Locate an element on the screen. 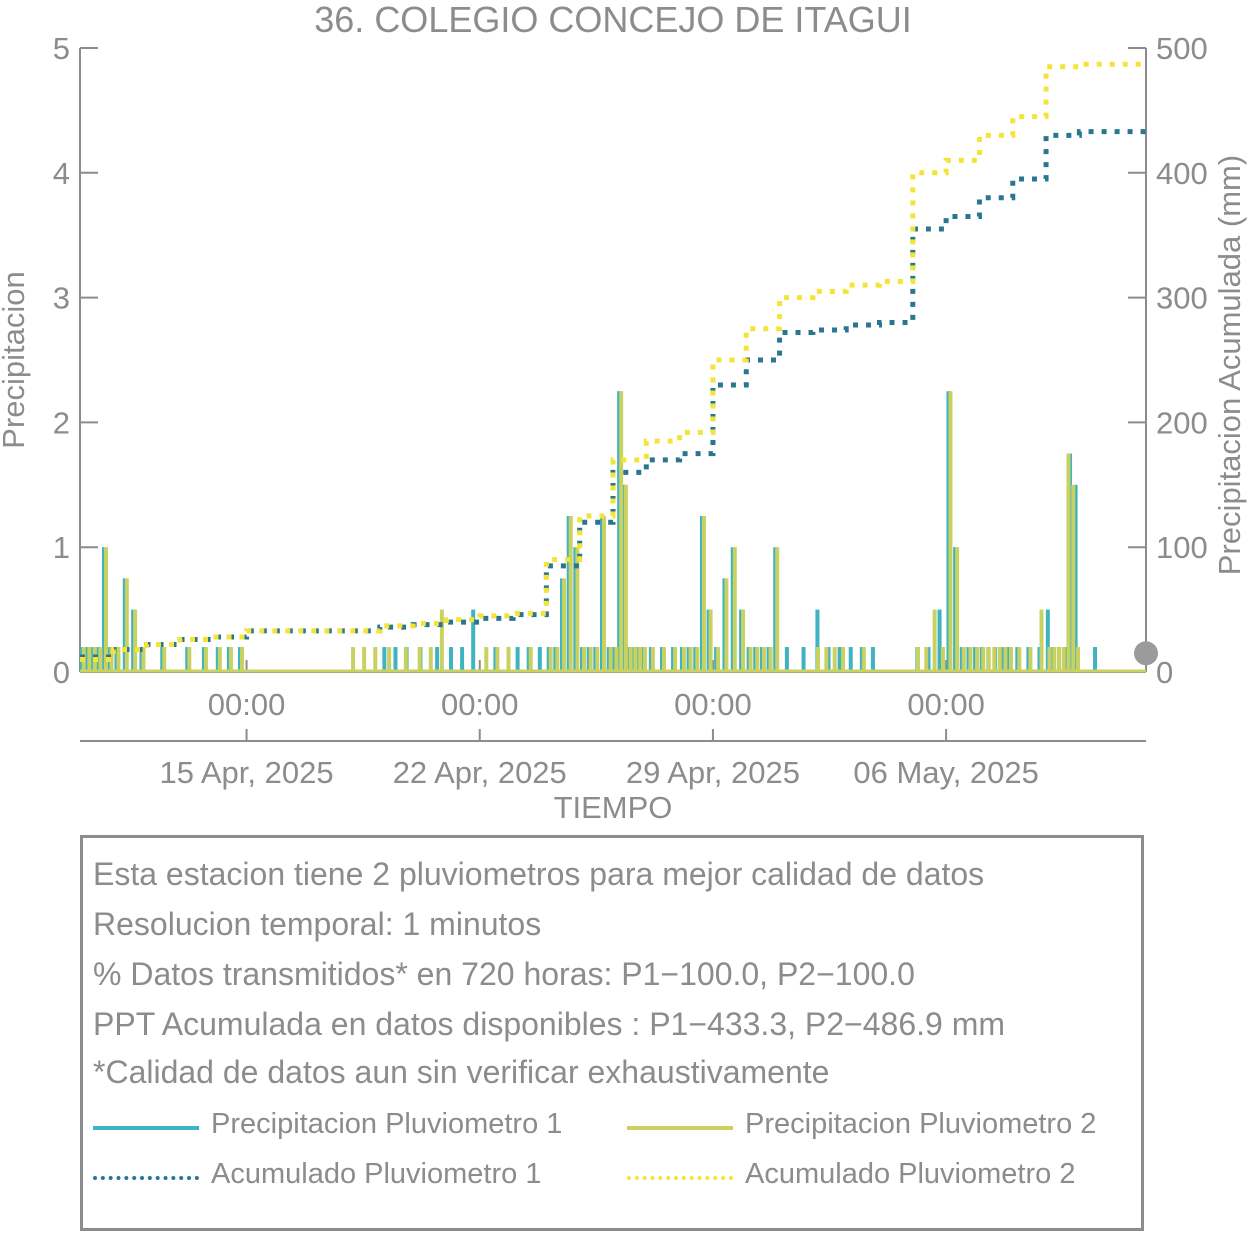 The image size is (1250, 1236). legend-swatch-acc-p2 is located at coordinates (680, 1178).